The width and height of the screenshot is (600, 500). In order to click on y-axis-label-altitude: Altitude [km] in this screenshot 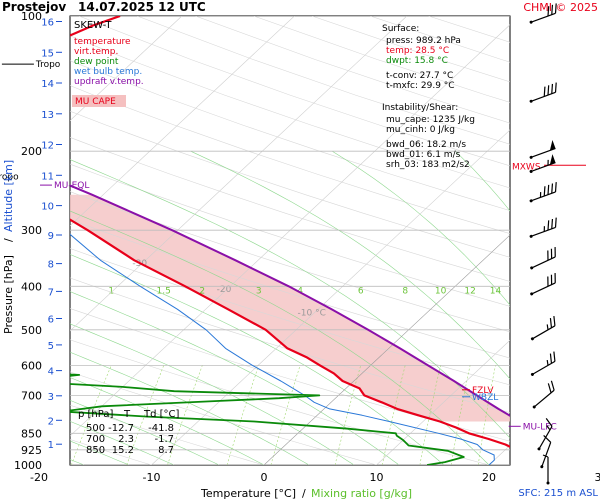, I will do `click(8, 196)`.